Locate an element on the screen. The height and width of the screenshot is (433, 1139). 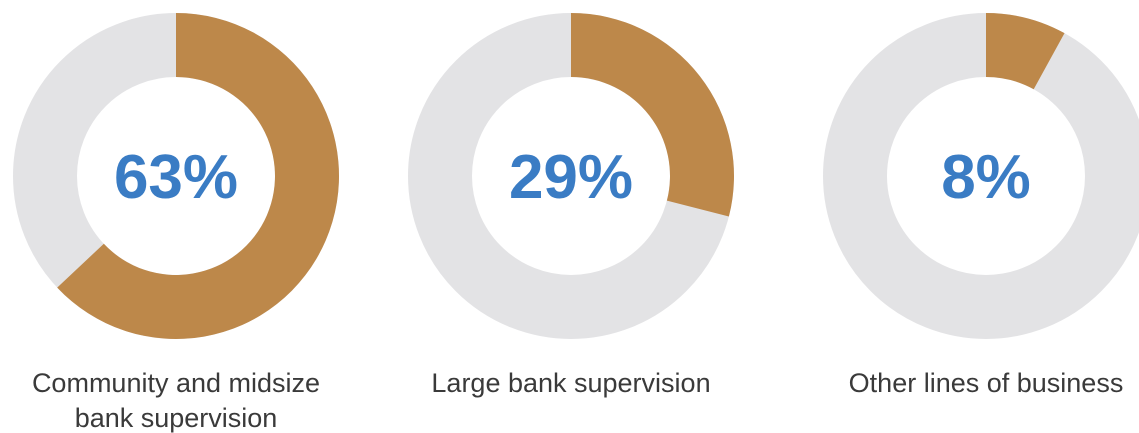
donut-caption-line: Large bank supervision is located at coordinates (570, 383).